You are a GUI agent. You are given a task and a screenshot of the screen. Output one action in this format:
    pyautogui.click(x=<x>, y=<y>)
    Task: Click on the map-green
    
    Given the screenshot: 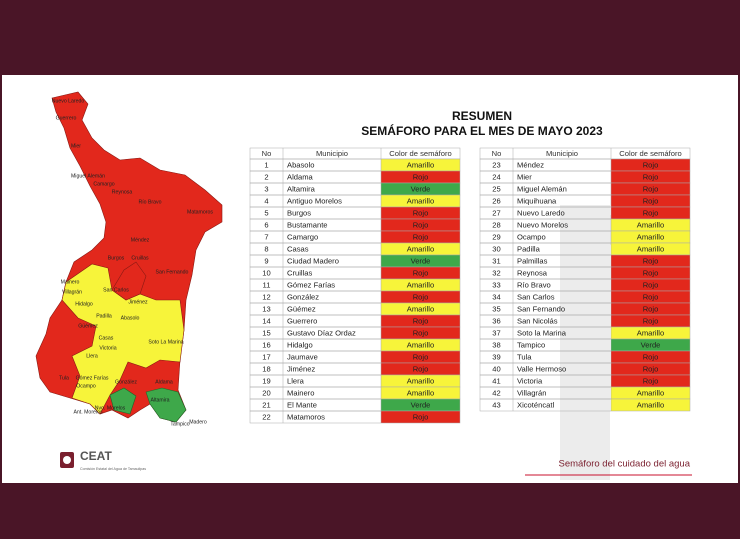 What is the action you would take?
    pyautogui.click(x=166, y=405)
    